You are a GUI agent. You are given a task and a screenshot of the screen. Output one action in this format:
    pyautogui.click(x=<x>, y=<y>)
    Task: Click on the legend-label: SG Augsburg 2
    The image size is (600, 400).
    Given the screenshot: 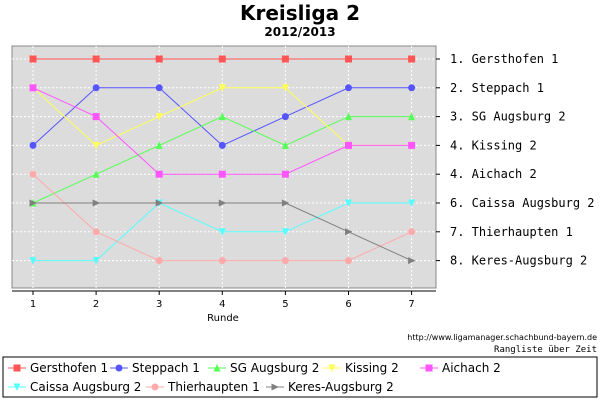 What is the action you would take?
    pyautogui.click(x=274, y=368)
    